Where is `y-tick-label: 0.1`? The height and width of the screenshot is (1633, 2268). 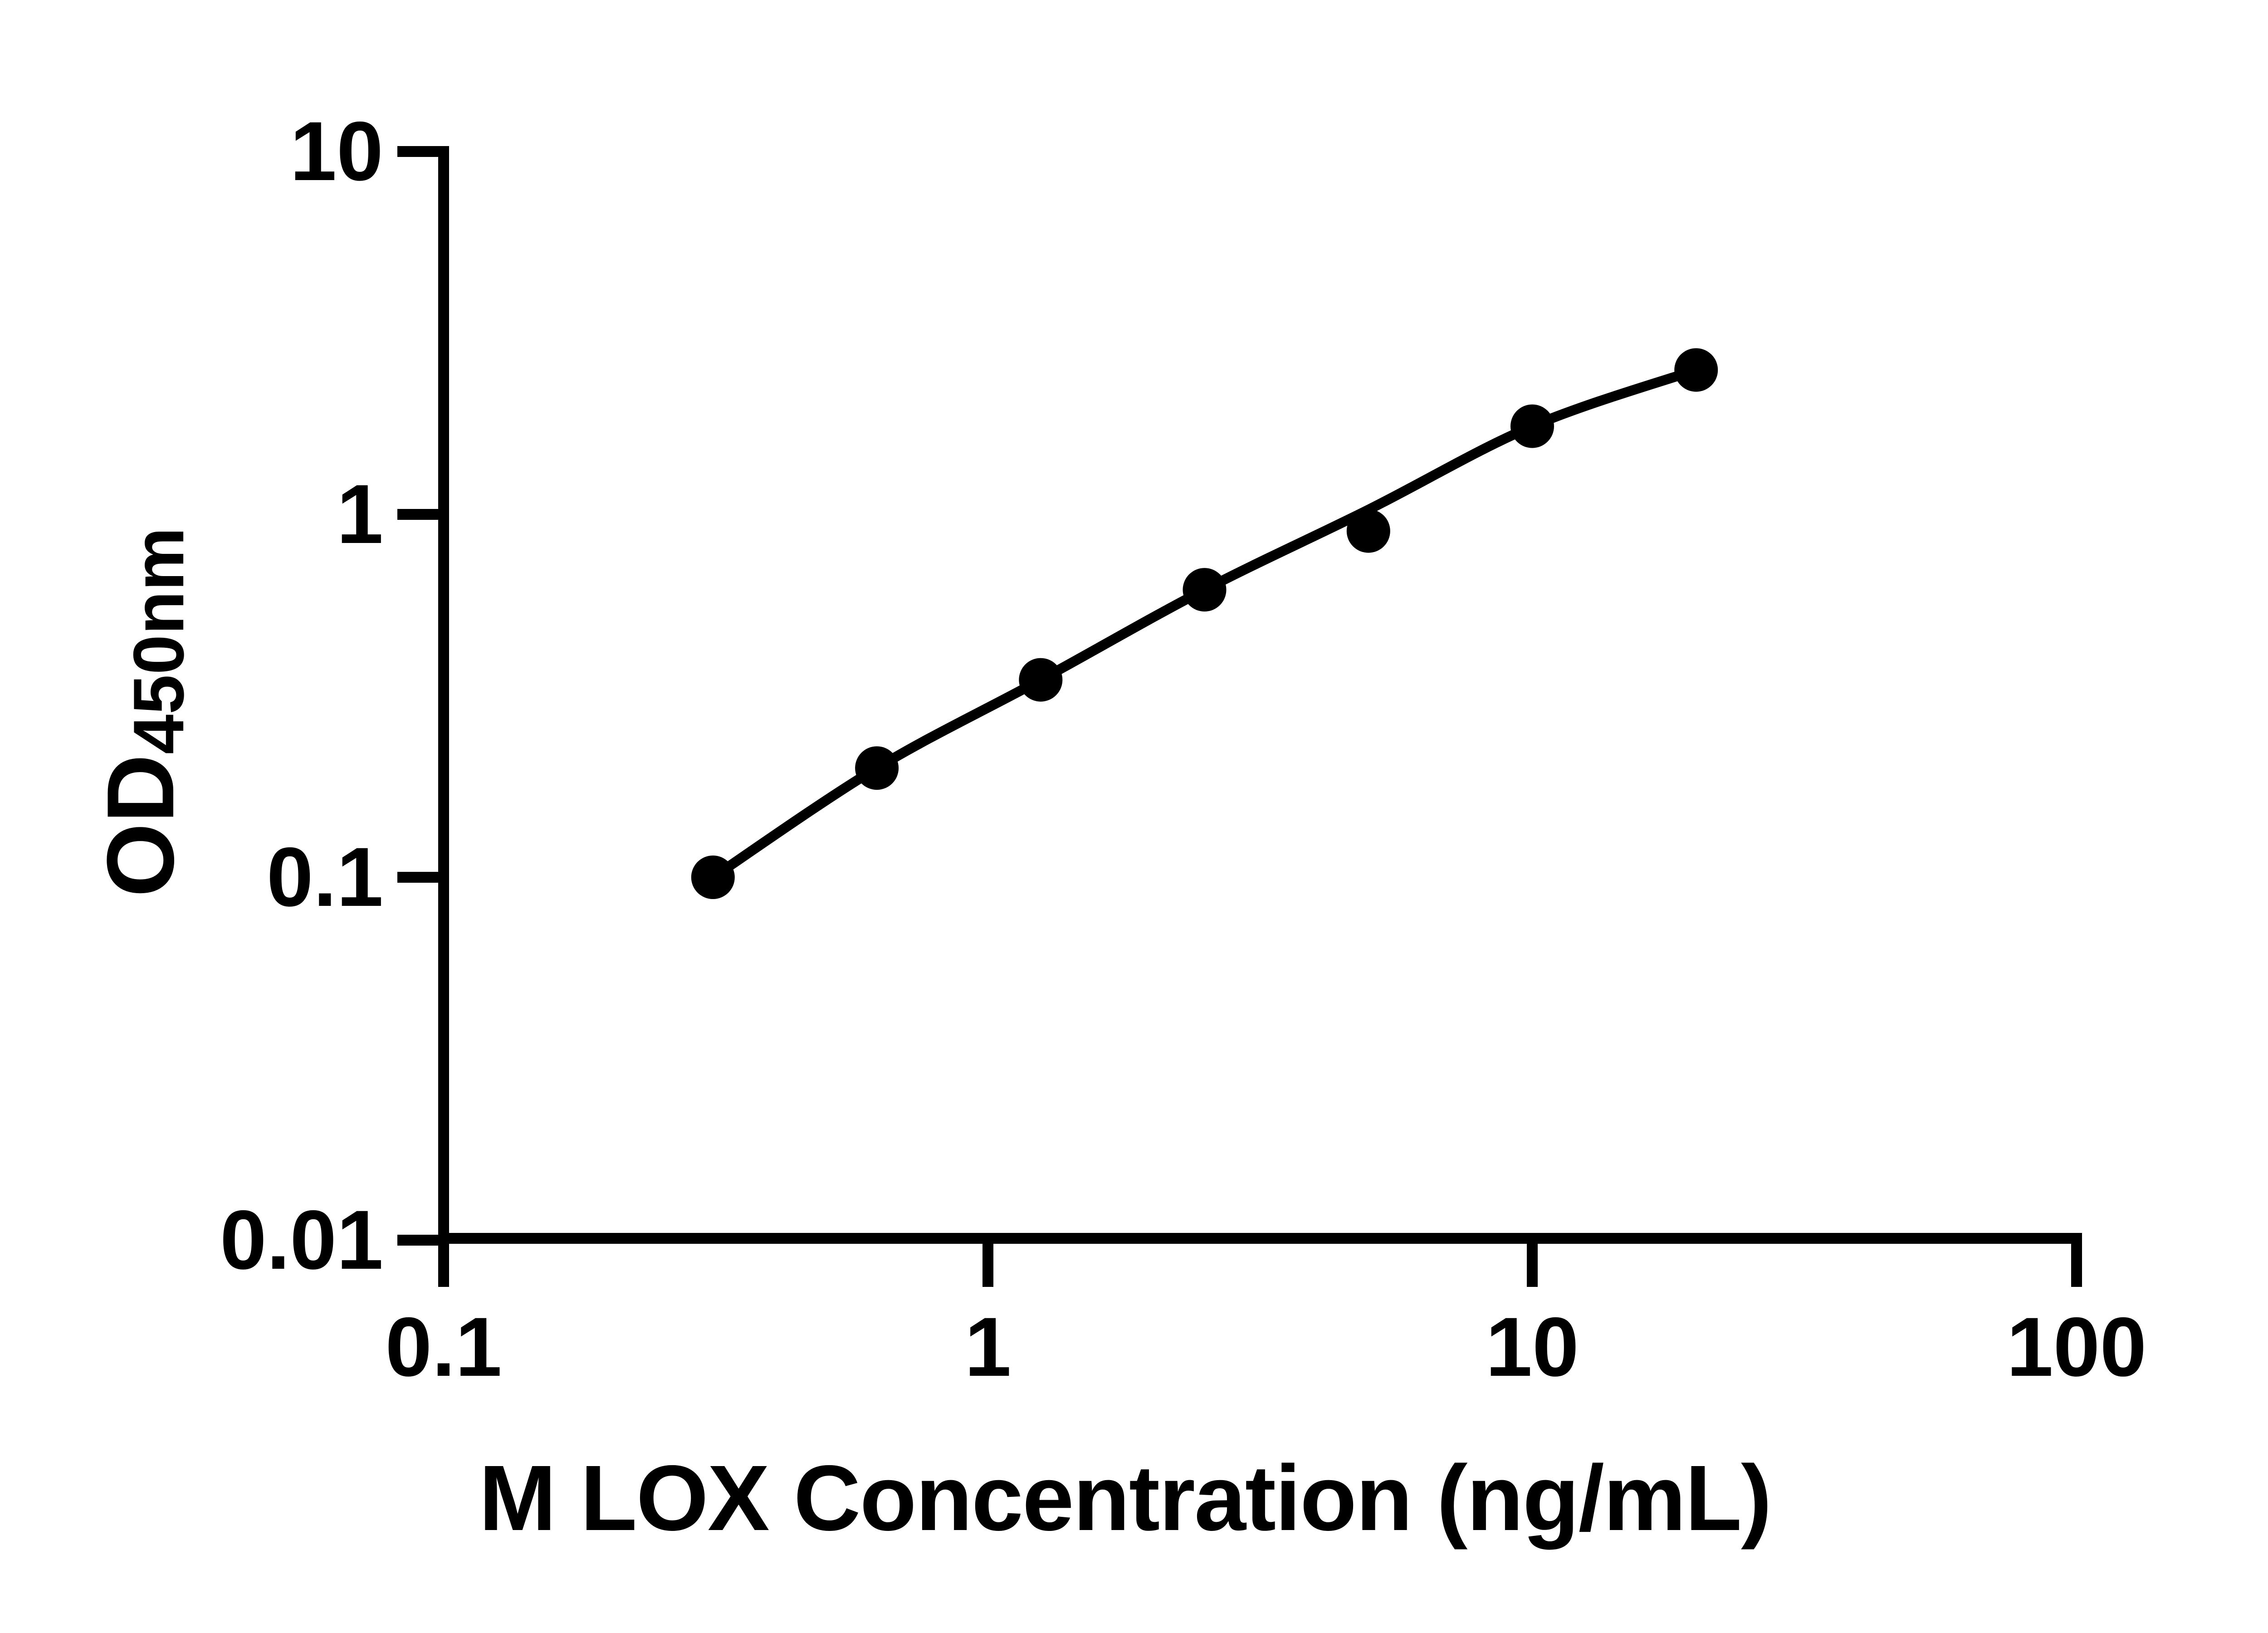 y-tick-label: 0.1 is located at coordinates (325, 877).